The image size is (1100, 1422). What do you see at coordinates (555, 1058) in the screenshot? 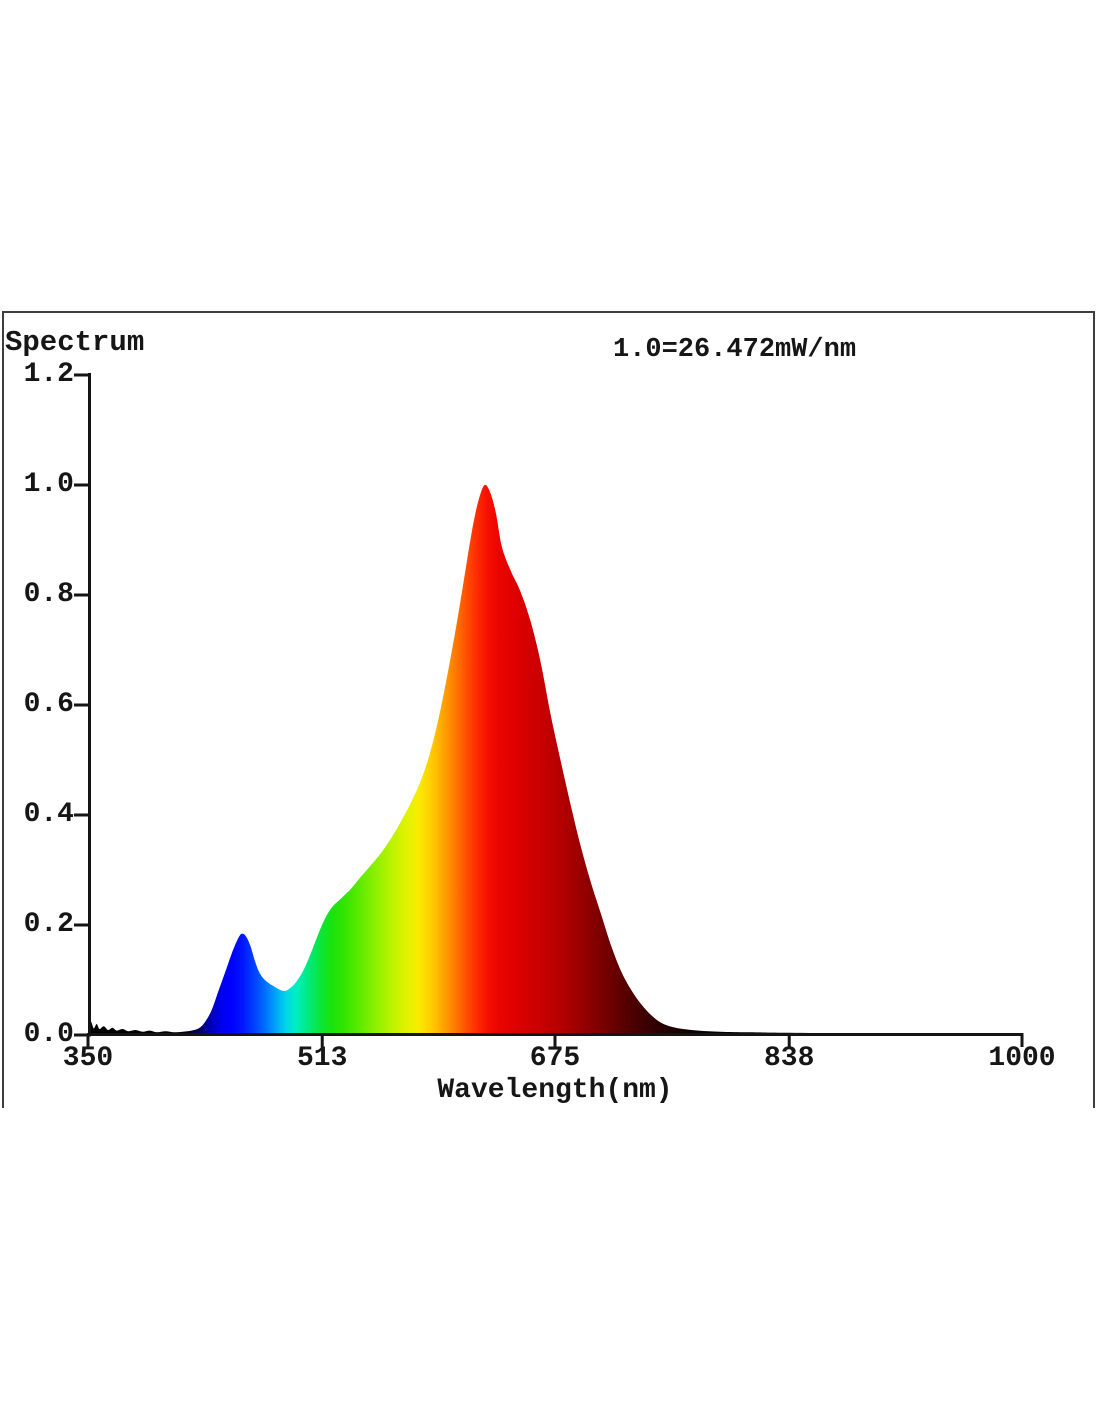
I see `x-tick-label: 675` at bounding box center [555, 1058].